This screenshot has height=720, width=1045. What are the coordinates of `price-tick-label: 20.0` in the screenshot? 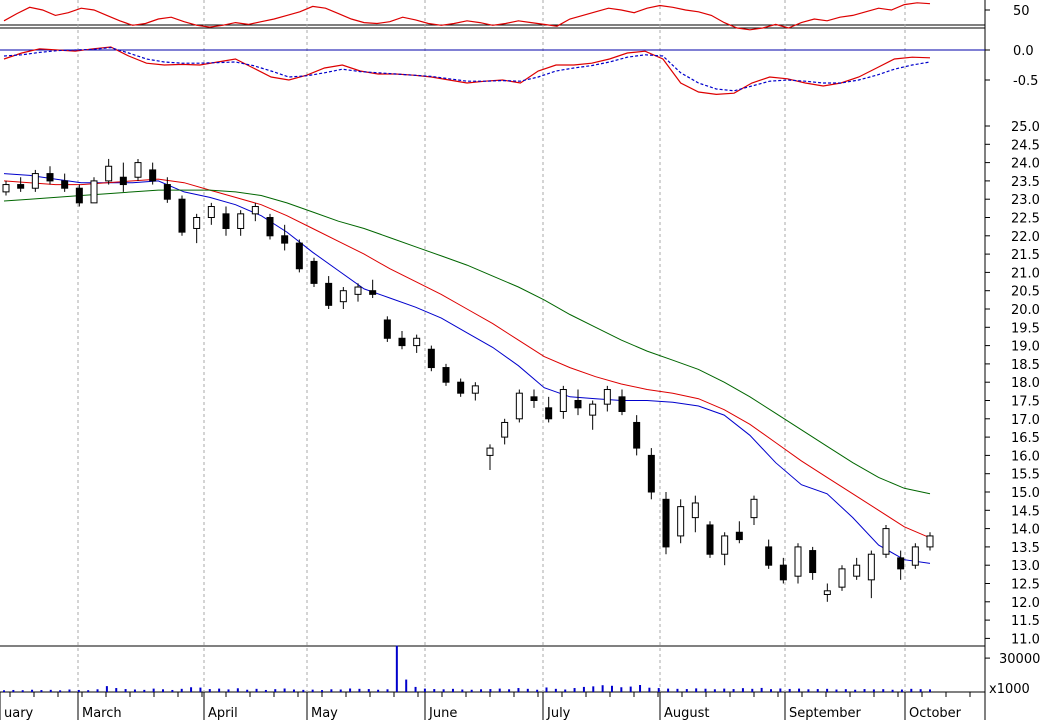 It's located at (1025, 310).